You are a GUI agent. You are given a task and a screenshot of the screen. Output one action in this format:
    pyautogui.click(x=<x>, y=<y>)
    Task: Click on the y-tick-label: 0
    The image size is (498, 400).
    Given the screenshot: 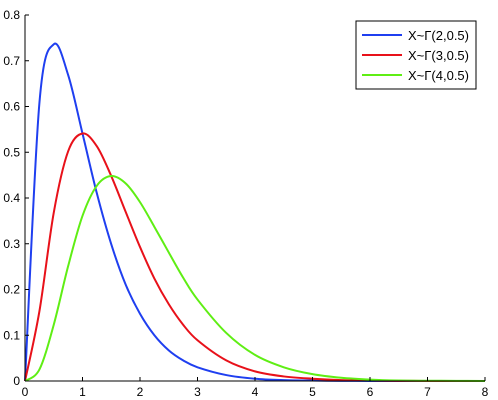 What is the action you would take?
    pyautogui.click(x=16, y=381)
    